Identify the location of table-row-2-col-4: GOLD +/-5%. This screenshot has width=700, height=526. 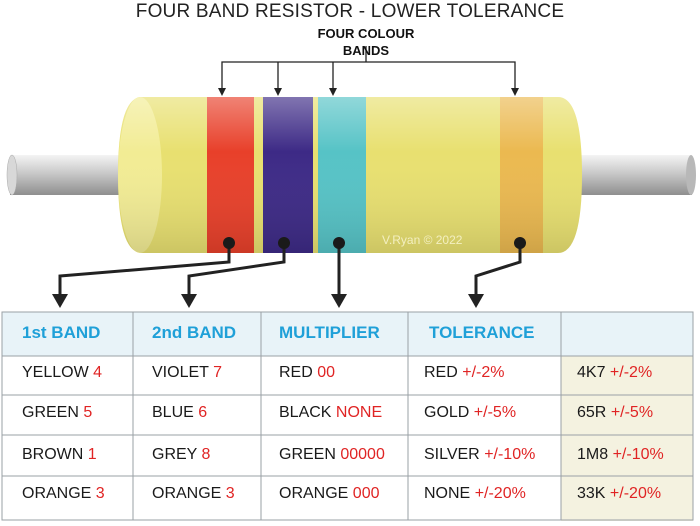
(470, 413).